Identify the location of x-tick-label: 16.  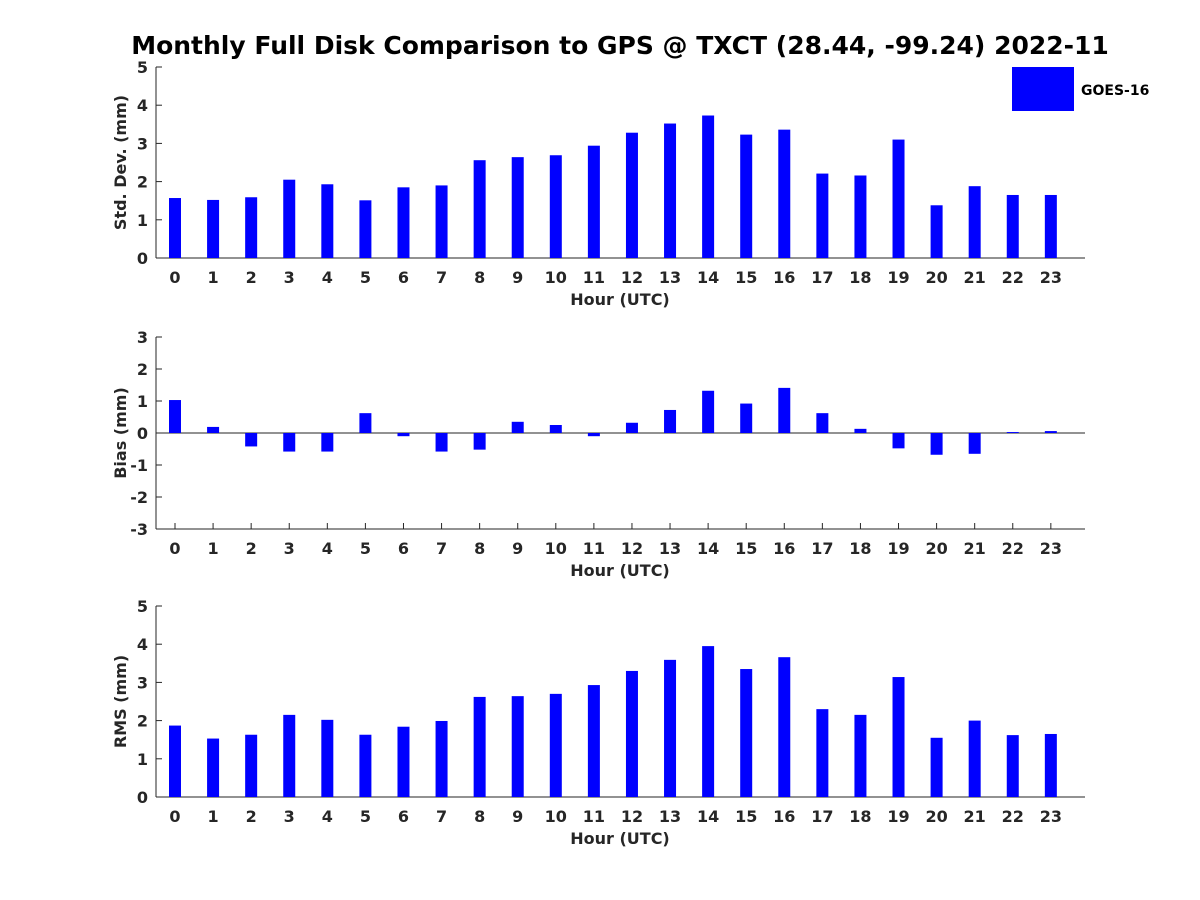
(784, 816).